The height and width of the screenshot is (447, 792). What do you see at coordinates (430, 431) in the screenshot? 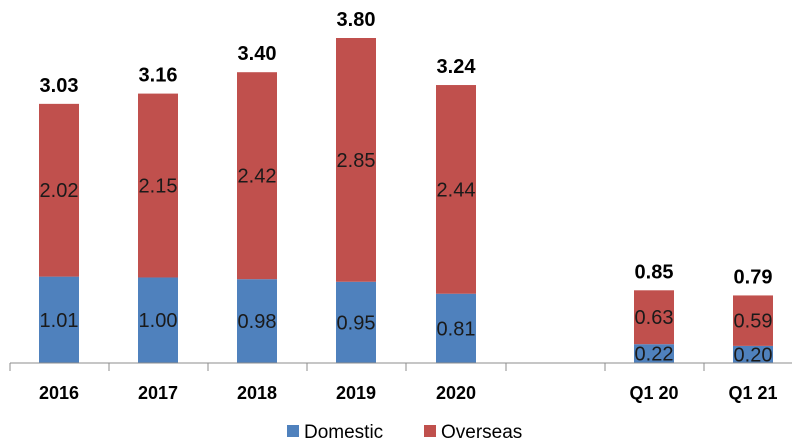
I see `legend-swatch-overseas` at bounding box center [430, 431].